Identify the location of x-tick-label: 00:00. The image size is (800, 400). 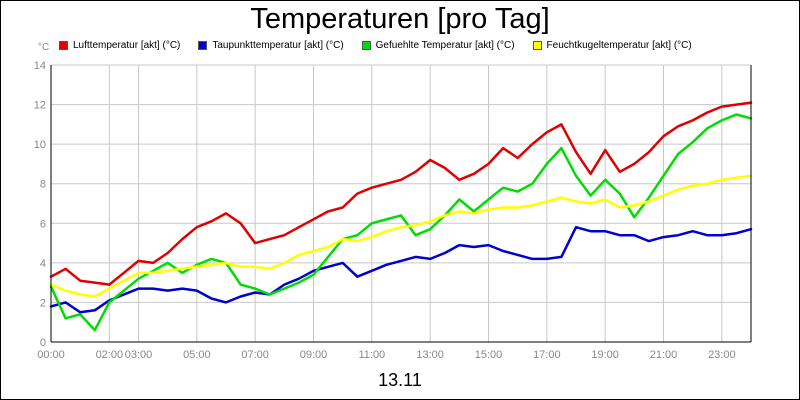
(51, 355).